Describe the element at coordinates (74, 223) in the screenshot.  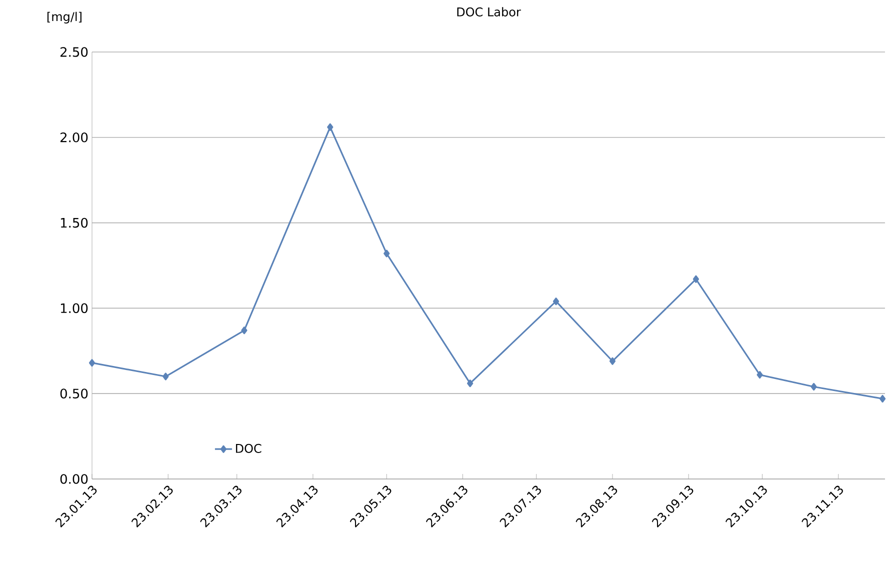
I see `y-tick-label: 1.50` at that location.